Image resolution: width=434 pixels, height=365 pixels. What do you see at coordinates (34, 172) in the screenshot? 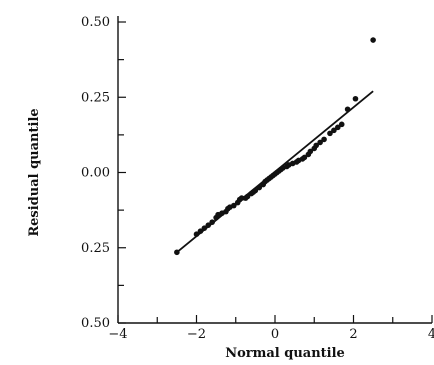
I see `y-axis-label: Residual quantile` at bounding box center [34, 172].